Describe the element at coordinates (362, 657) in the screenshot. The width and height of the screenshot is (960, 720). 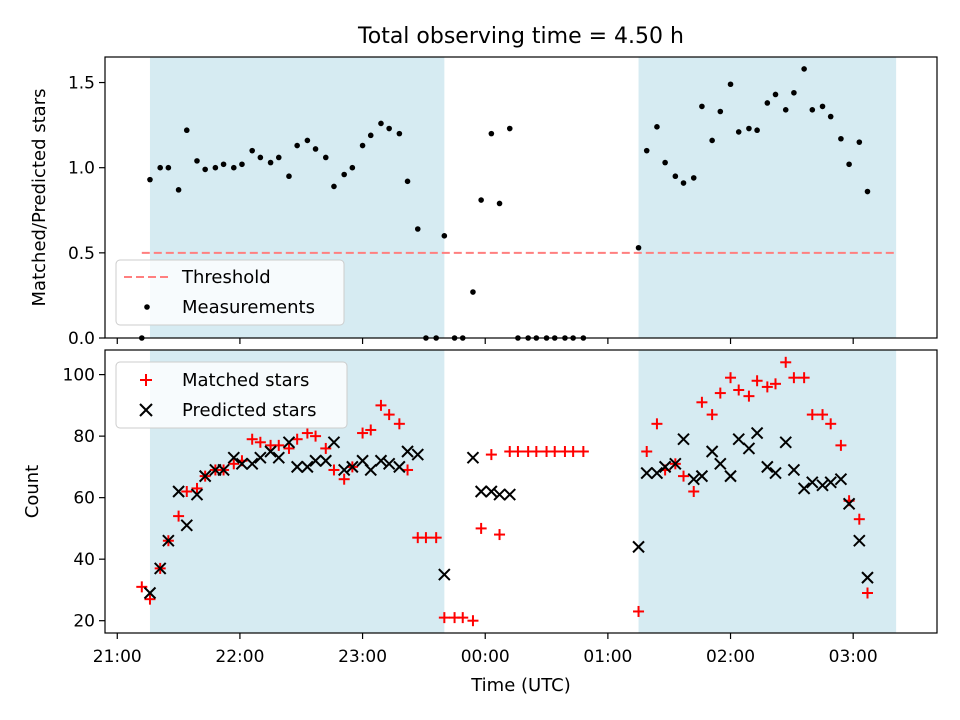
I see `x-tick-label: 23:00` at that location.